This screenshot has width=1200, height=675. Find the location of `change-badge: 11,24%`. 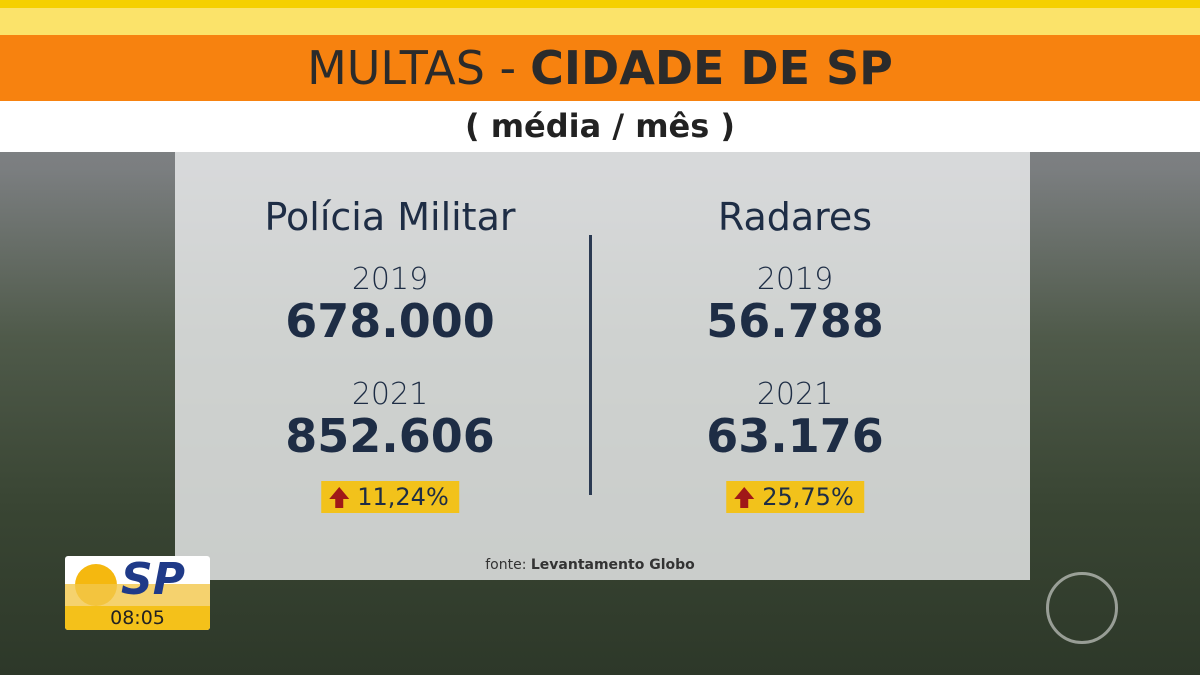

change-badge: 11,24% is located at coordinates (390, 497).